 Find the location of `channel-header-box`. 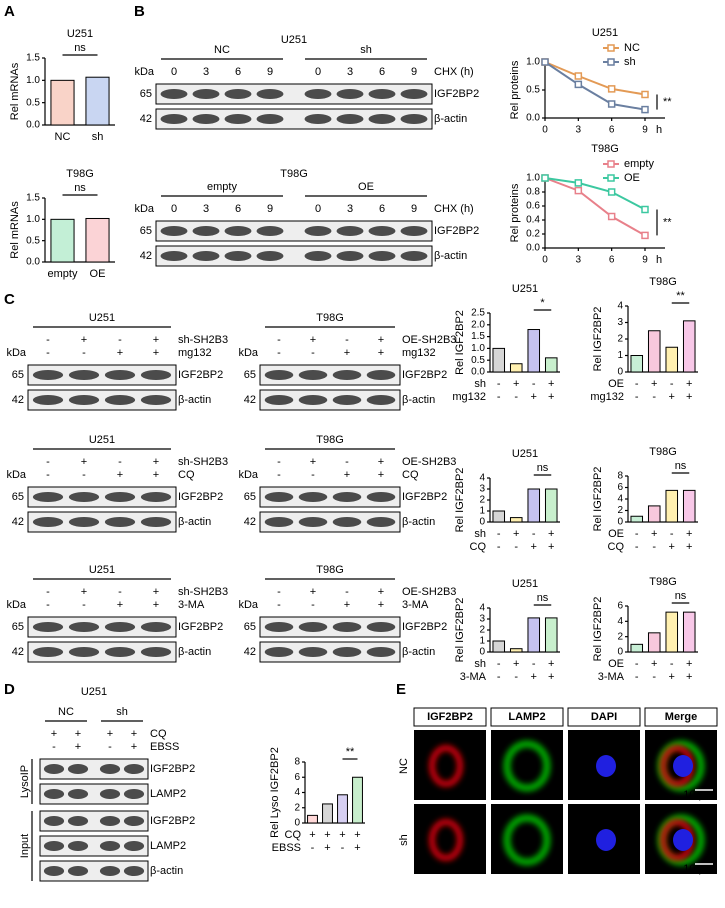

channel-header-box is located at coordinates (527, 717).